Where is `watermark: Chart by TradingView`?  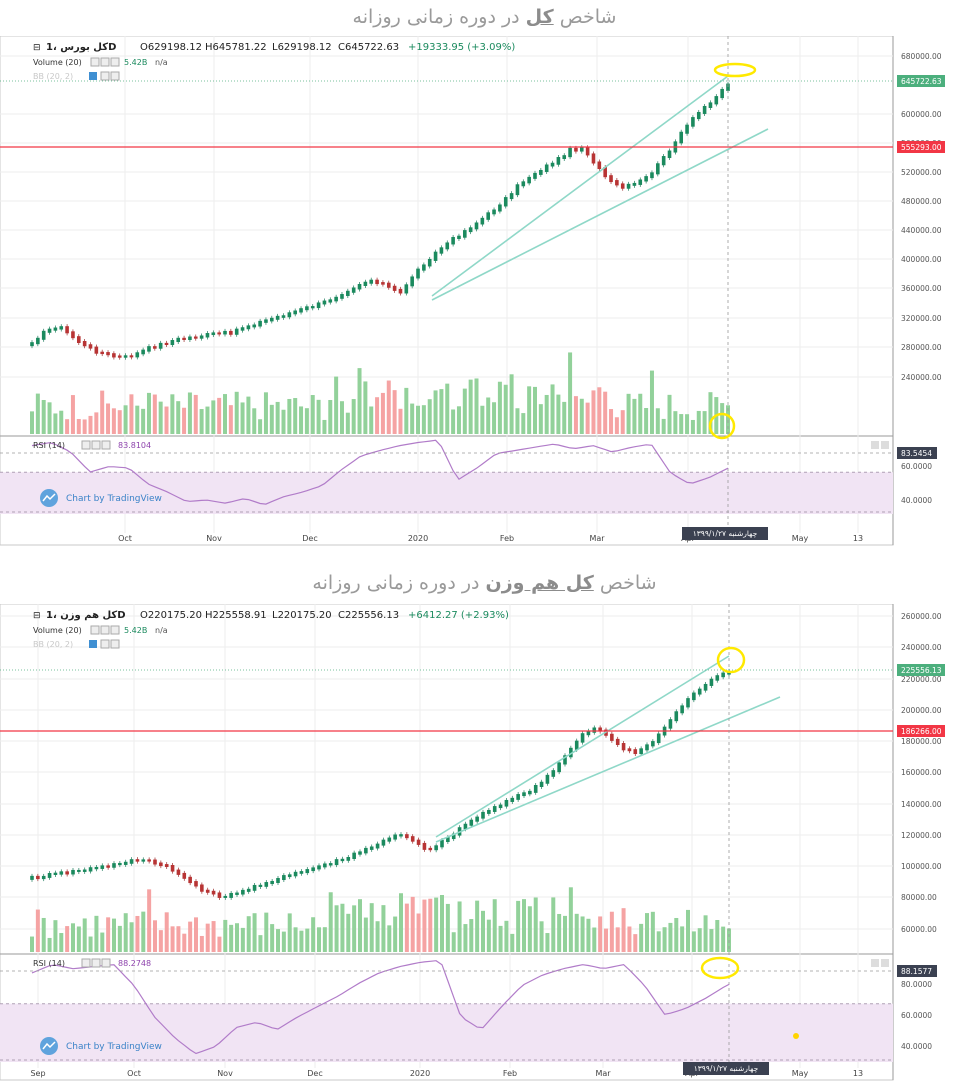 watermark: Chart by TradingView is located at coordinates (114, 1047).